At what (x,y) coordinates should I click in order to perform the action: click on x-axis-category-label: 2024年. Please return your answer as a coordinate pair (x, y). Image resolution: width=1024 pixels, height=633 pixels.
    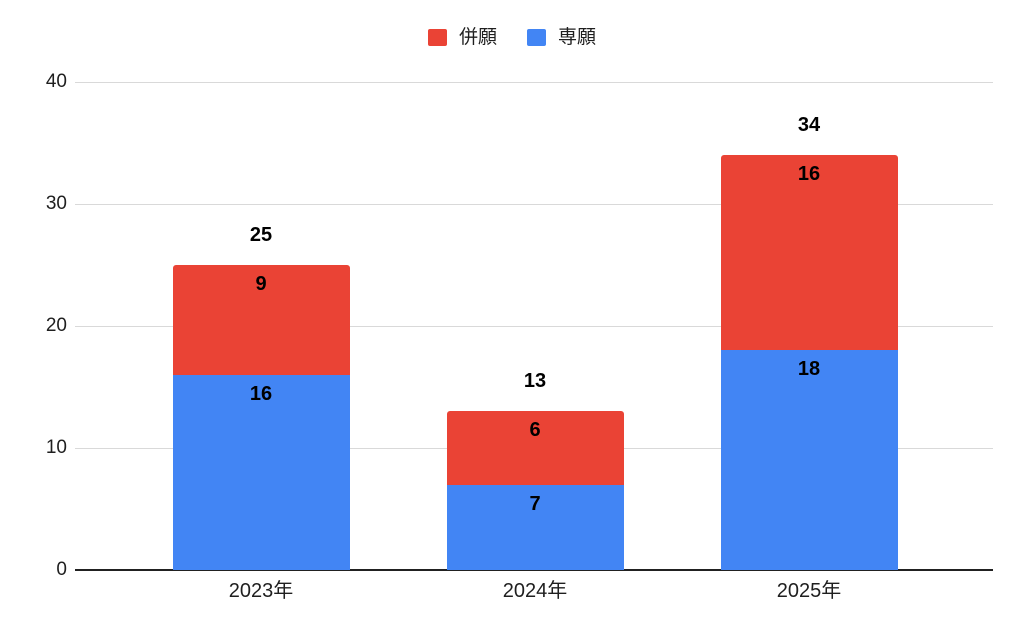
    Looking at the image, I should click on (535, 591).